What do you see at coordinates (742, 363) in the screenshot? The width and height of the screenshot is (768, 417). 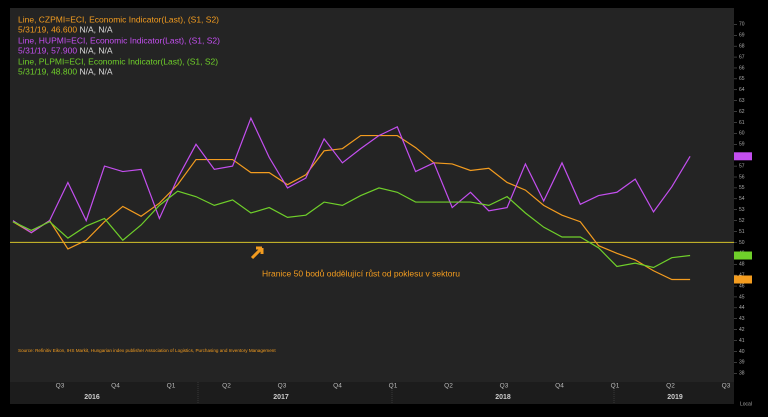 I see `y-tick-label: 39` at bounding box center [742, 363].